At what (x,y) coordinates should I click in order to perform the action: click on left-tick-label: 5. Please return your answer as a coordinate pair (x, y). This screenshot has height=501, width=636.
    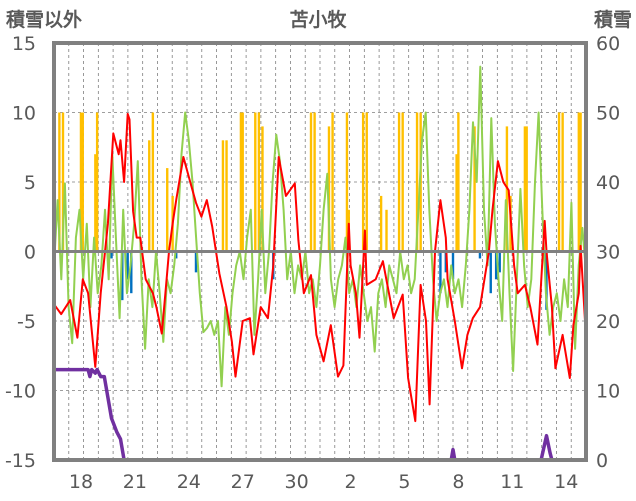
    Looking at the image, I should click on (30, 183).